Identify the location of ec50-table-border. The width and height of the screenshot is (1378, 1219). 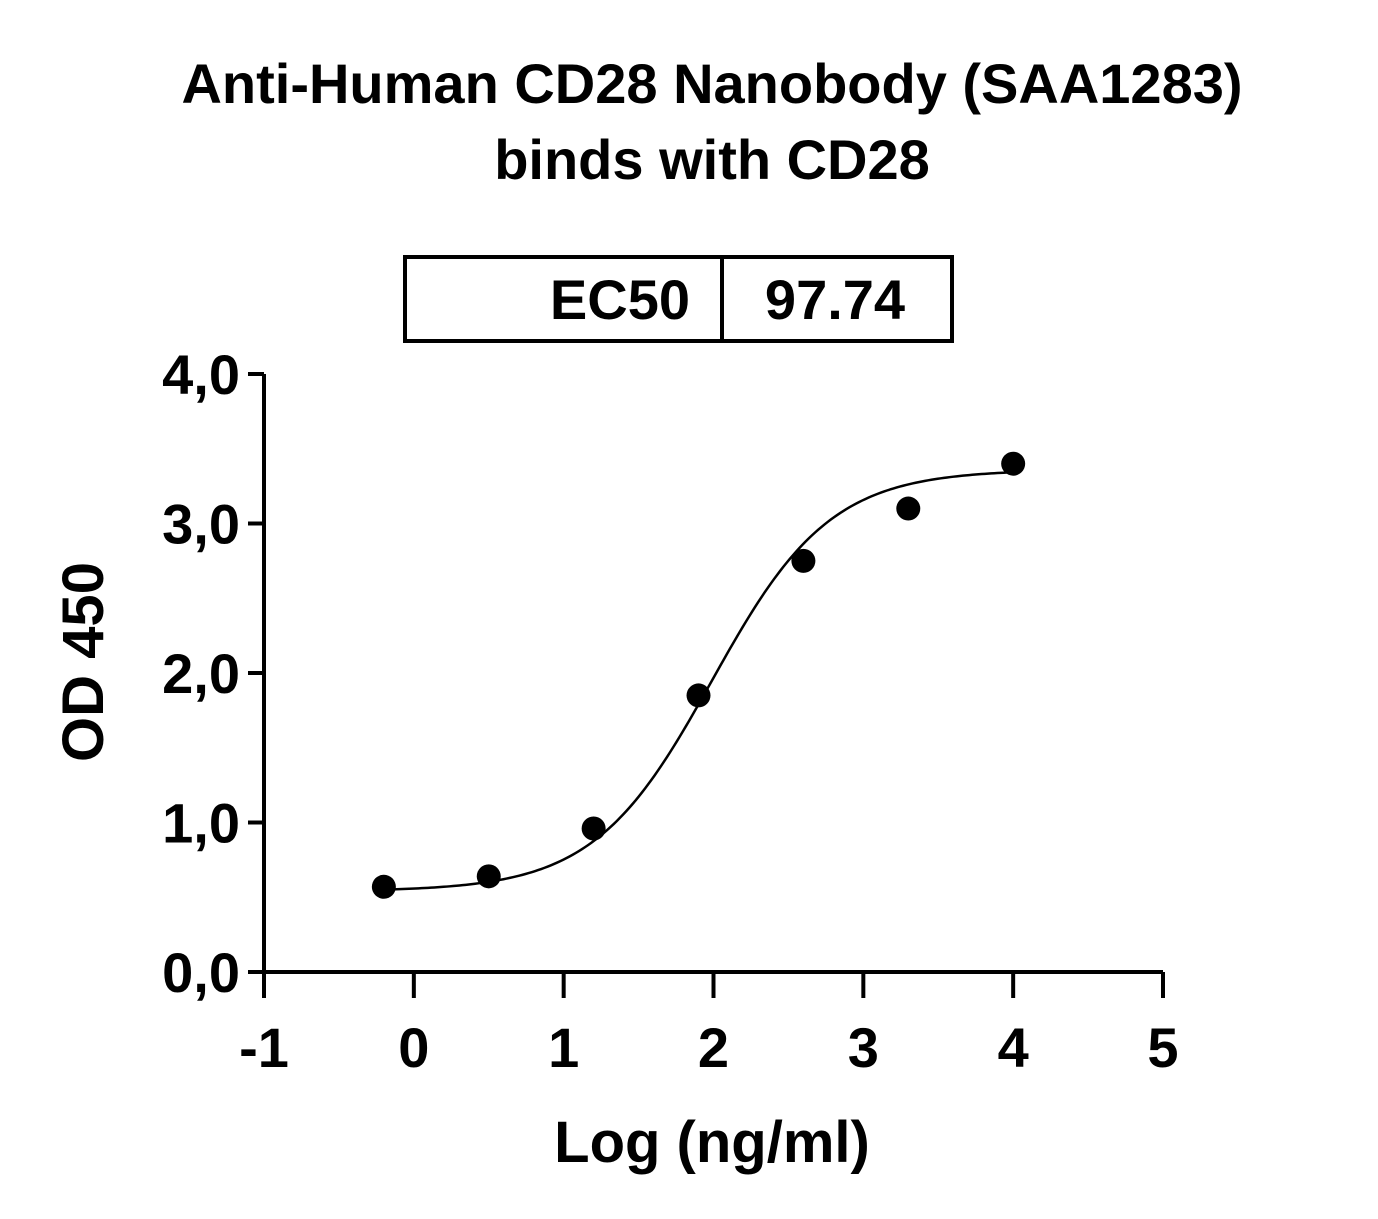
(678, 299).